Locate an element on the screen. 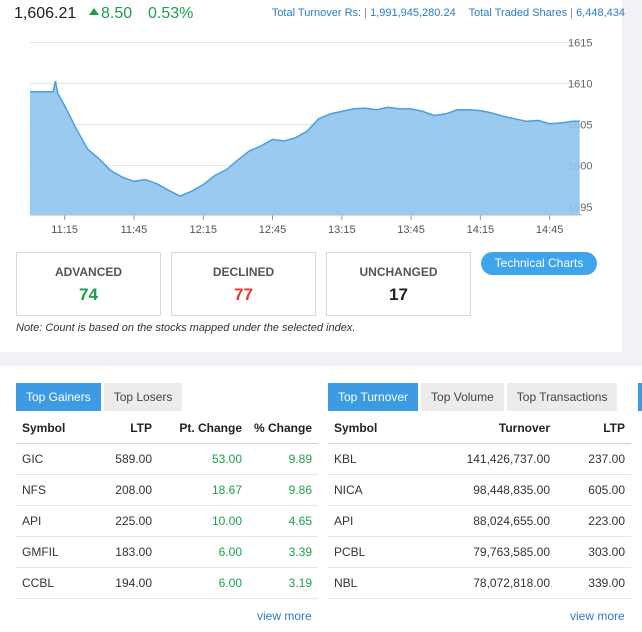 The width and height of the screenshot is (642, 632). advanced-stat: ADVANCED 74 is located at coordinates (88, 284).